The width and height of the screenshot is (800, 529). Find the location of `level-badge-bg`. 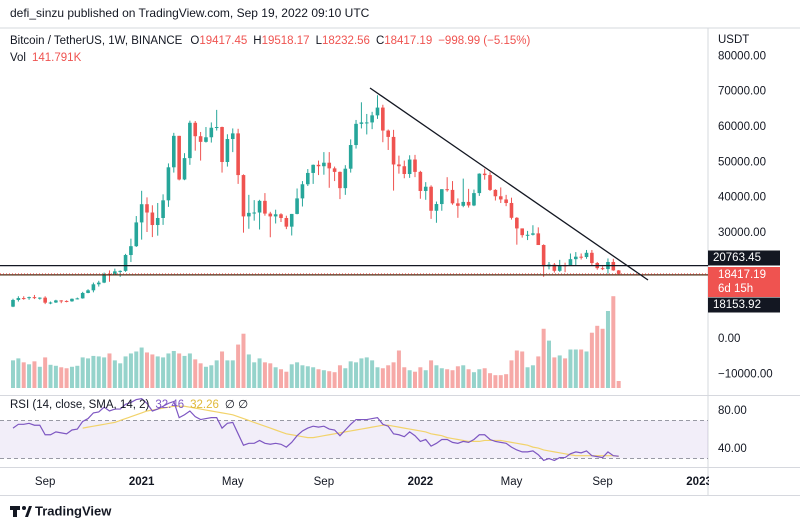

level-badge-bg is located at coordinates (744, 305).